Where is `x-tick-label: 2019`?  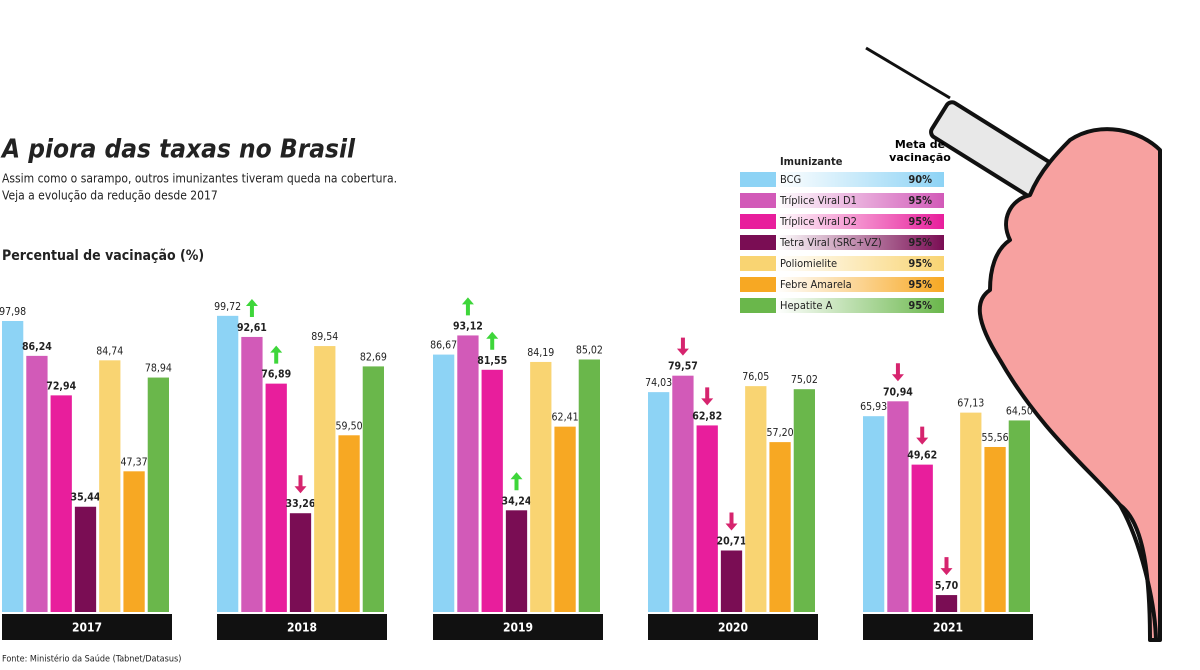 x-tick-label: 2019 is located at coordinates (518, 628).